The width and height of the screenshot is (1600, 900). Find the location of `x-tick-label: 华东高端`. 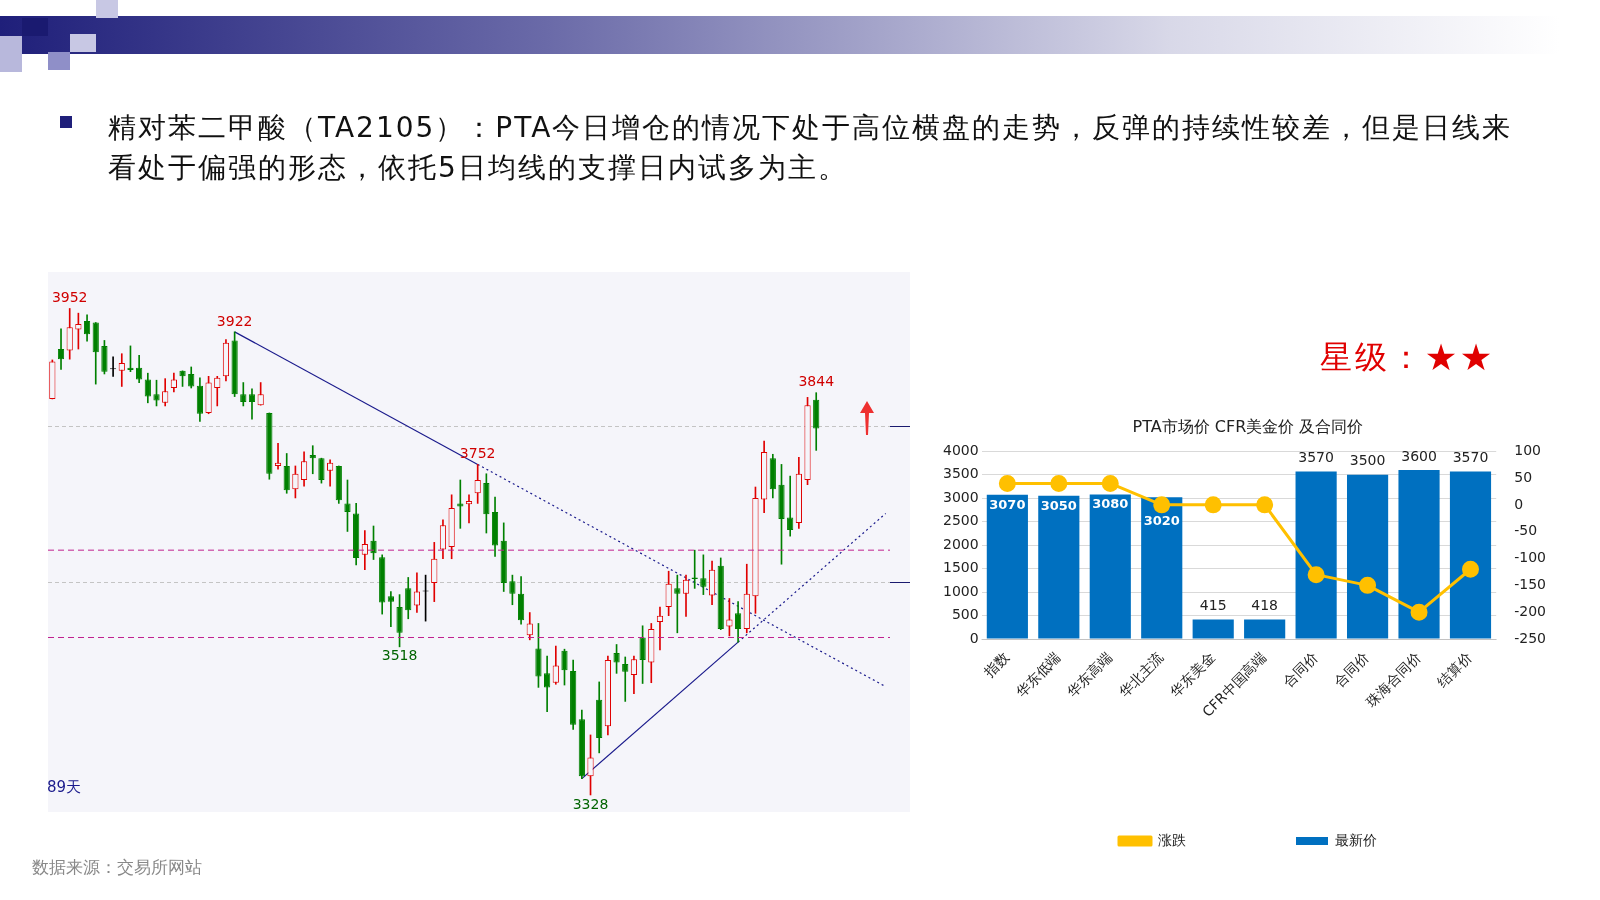

x-tick-label: 华东高端 is located at coordinates (1089, 675).